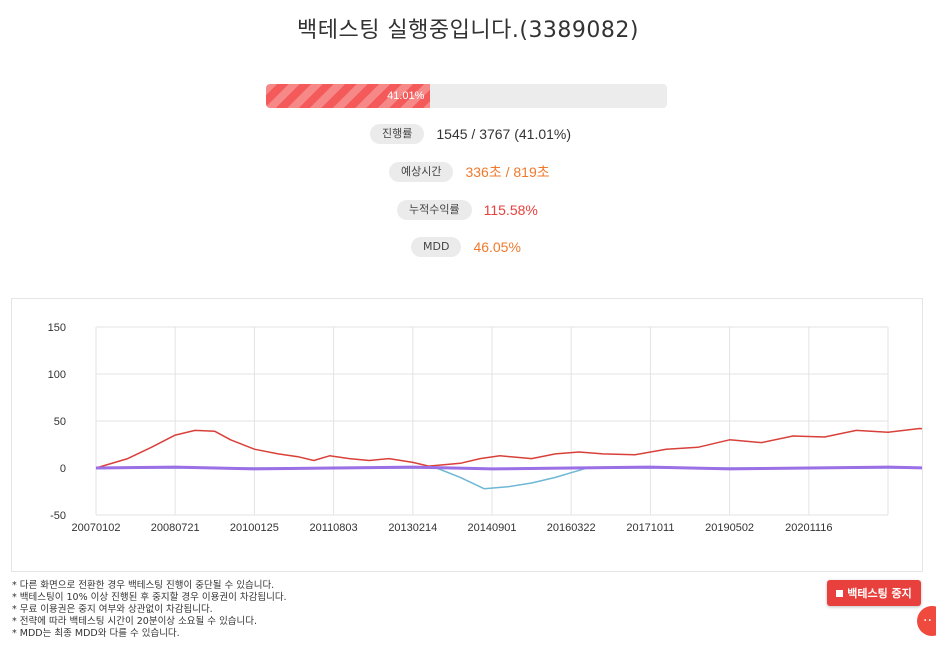 This screenshot has height=658, width=936. I want to click on more-button: ··, so click(926, 621).